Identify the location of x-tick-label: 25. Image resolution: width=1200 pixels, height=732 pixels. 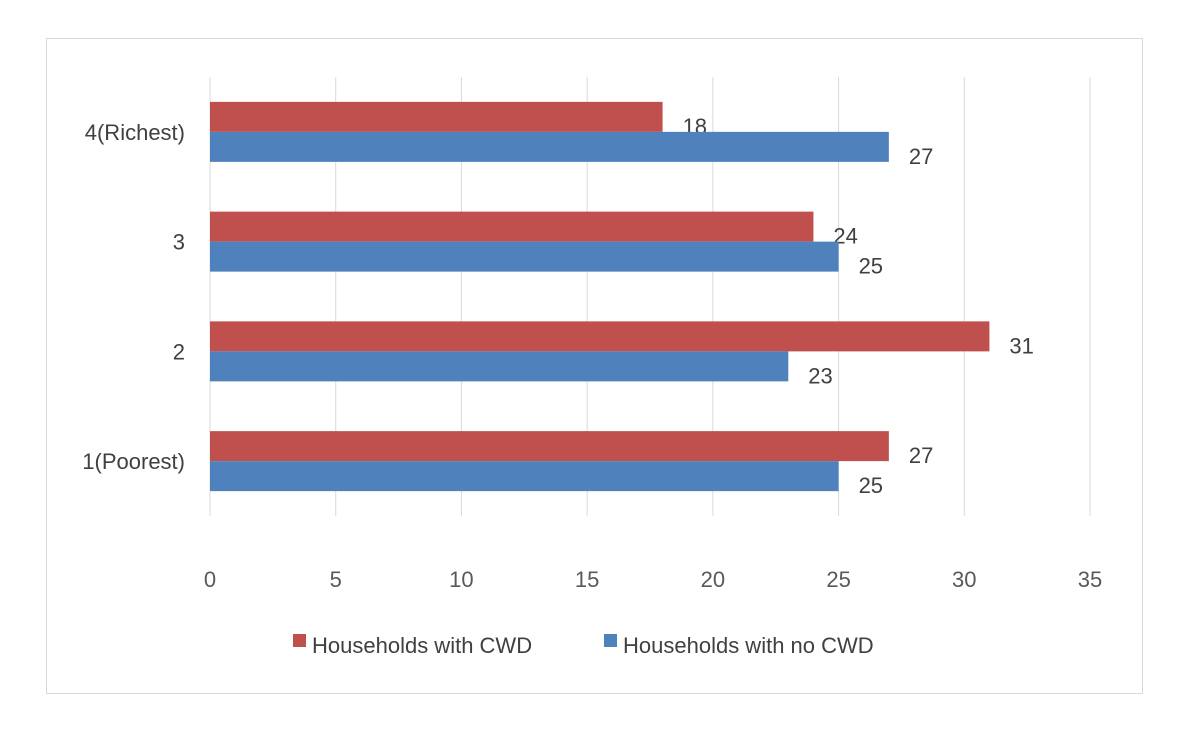
(838, 579).